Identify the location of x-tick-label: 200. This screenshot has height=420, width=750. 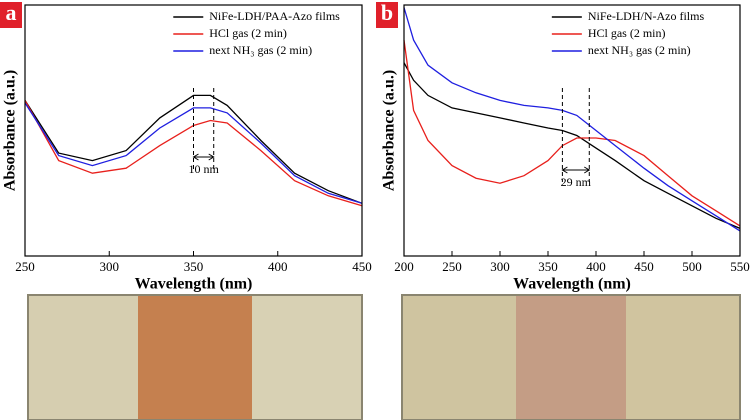
(404, 266).